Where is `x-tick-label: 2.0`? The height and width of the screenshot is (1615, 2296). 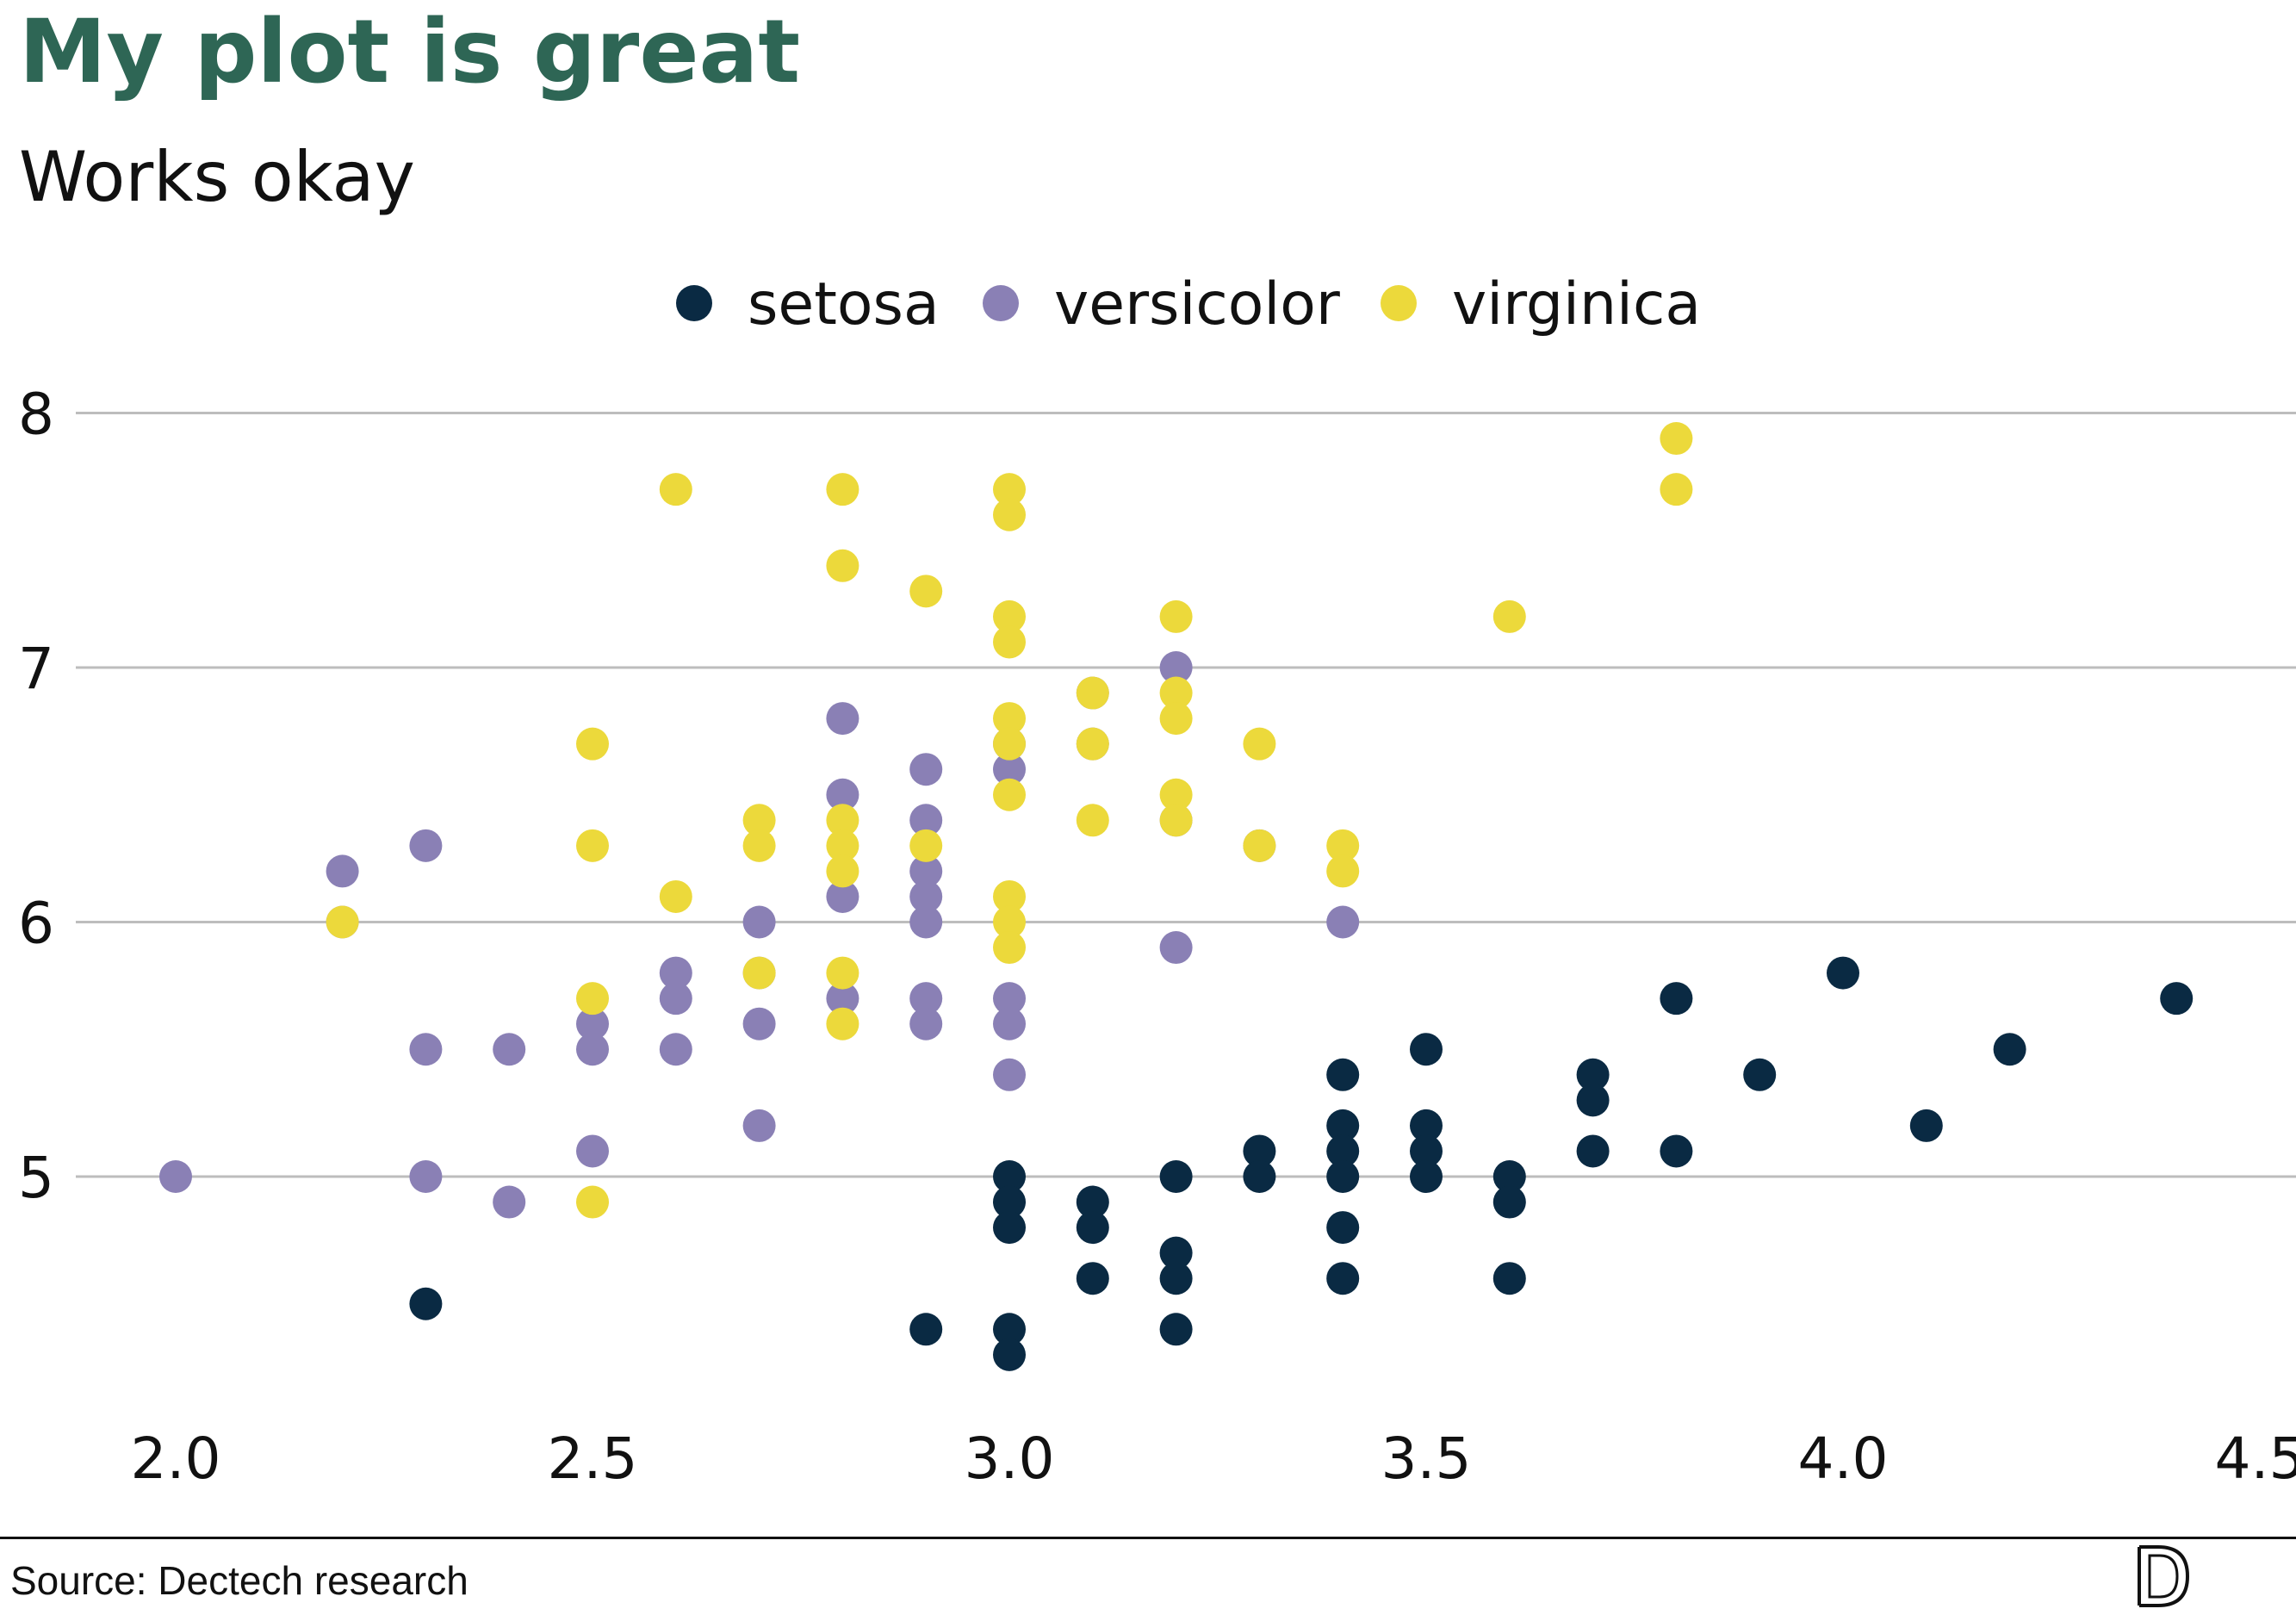
x-tick-label: 2.0 is located at coordinates (176, 1459).